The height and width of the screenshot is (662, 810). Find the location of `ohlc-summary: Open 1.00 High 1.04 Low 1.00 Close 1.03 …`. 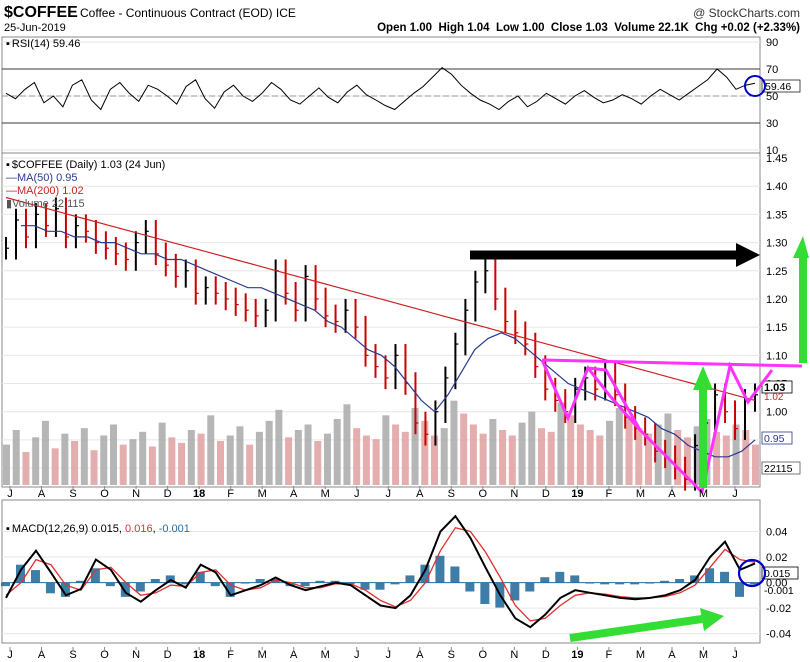

ohlc-summary: Open 1.00 High 1.04 Low 1.00 Close 1.03 … is located at coordinates (588, 28).